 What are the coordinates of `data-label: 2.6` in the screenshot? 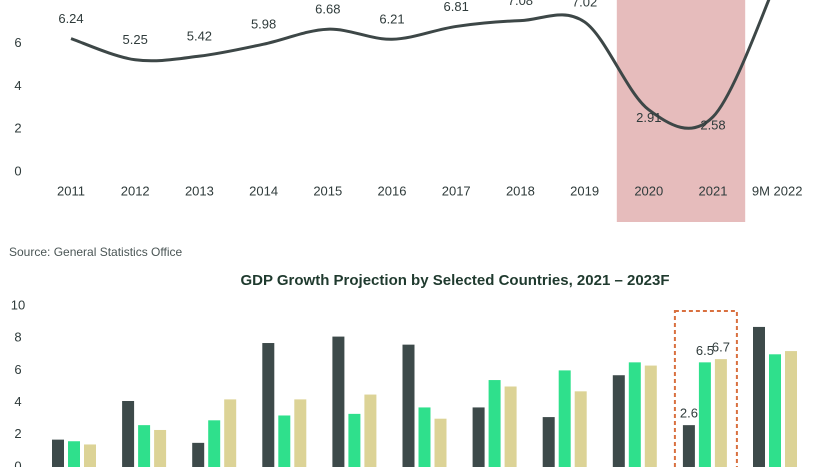 It's located at (689, 413).